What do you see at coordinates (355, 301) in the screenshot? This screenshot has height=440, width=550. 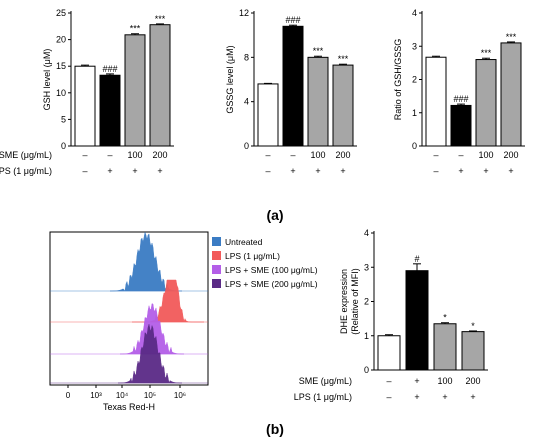 I see `y-axis-label: (Relative of MFI)` at bounding box center [355, 301].